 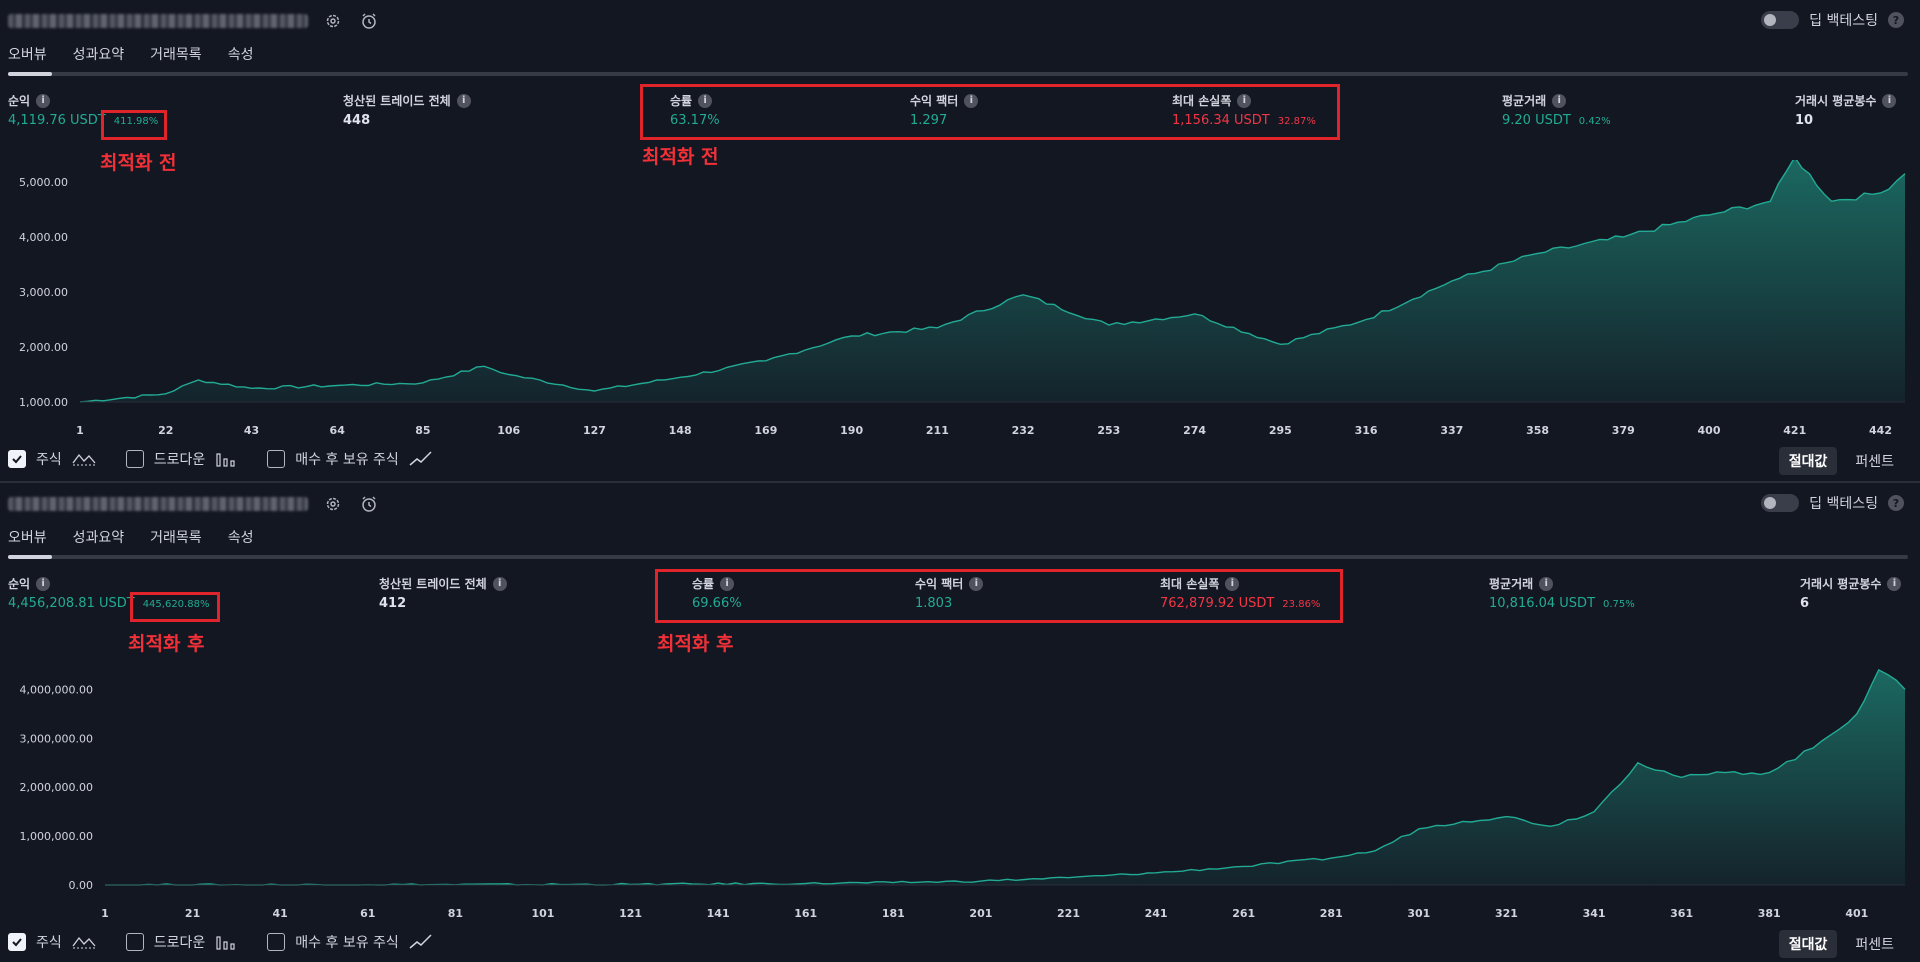 What do you see at coordinates (43, 347) in the screenshot?
I see `y-tick-label: 2,000.00` at bounding box center [43, 347].